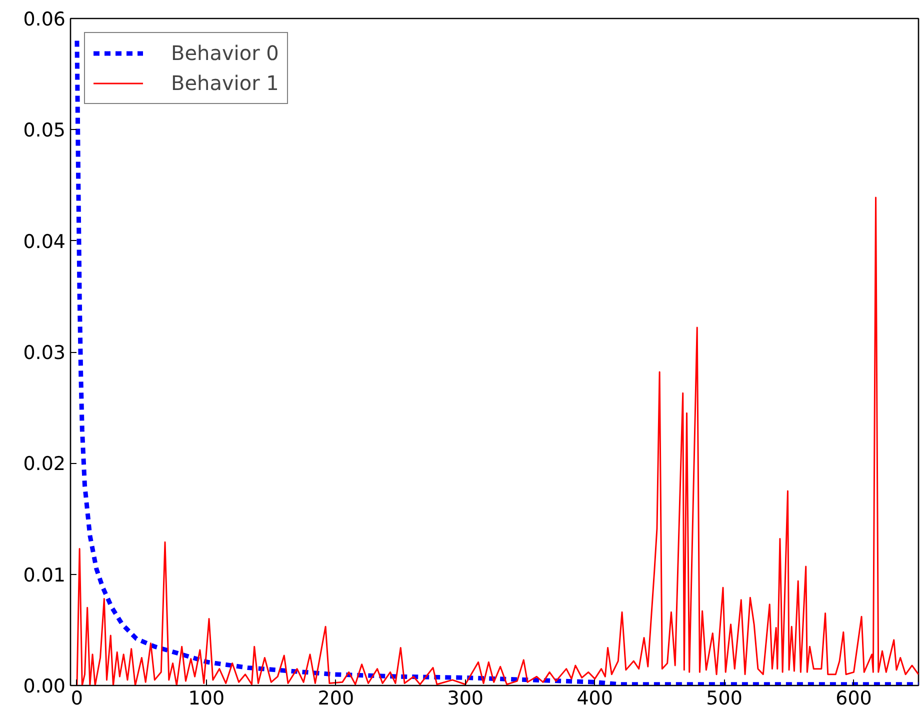  Describe the element at coordinates (44, 575) in the screenshot. I see `y-tick-label: 0.01` at that location.